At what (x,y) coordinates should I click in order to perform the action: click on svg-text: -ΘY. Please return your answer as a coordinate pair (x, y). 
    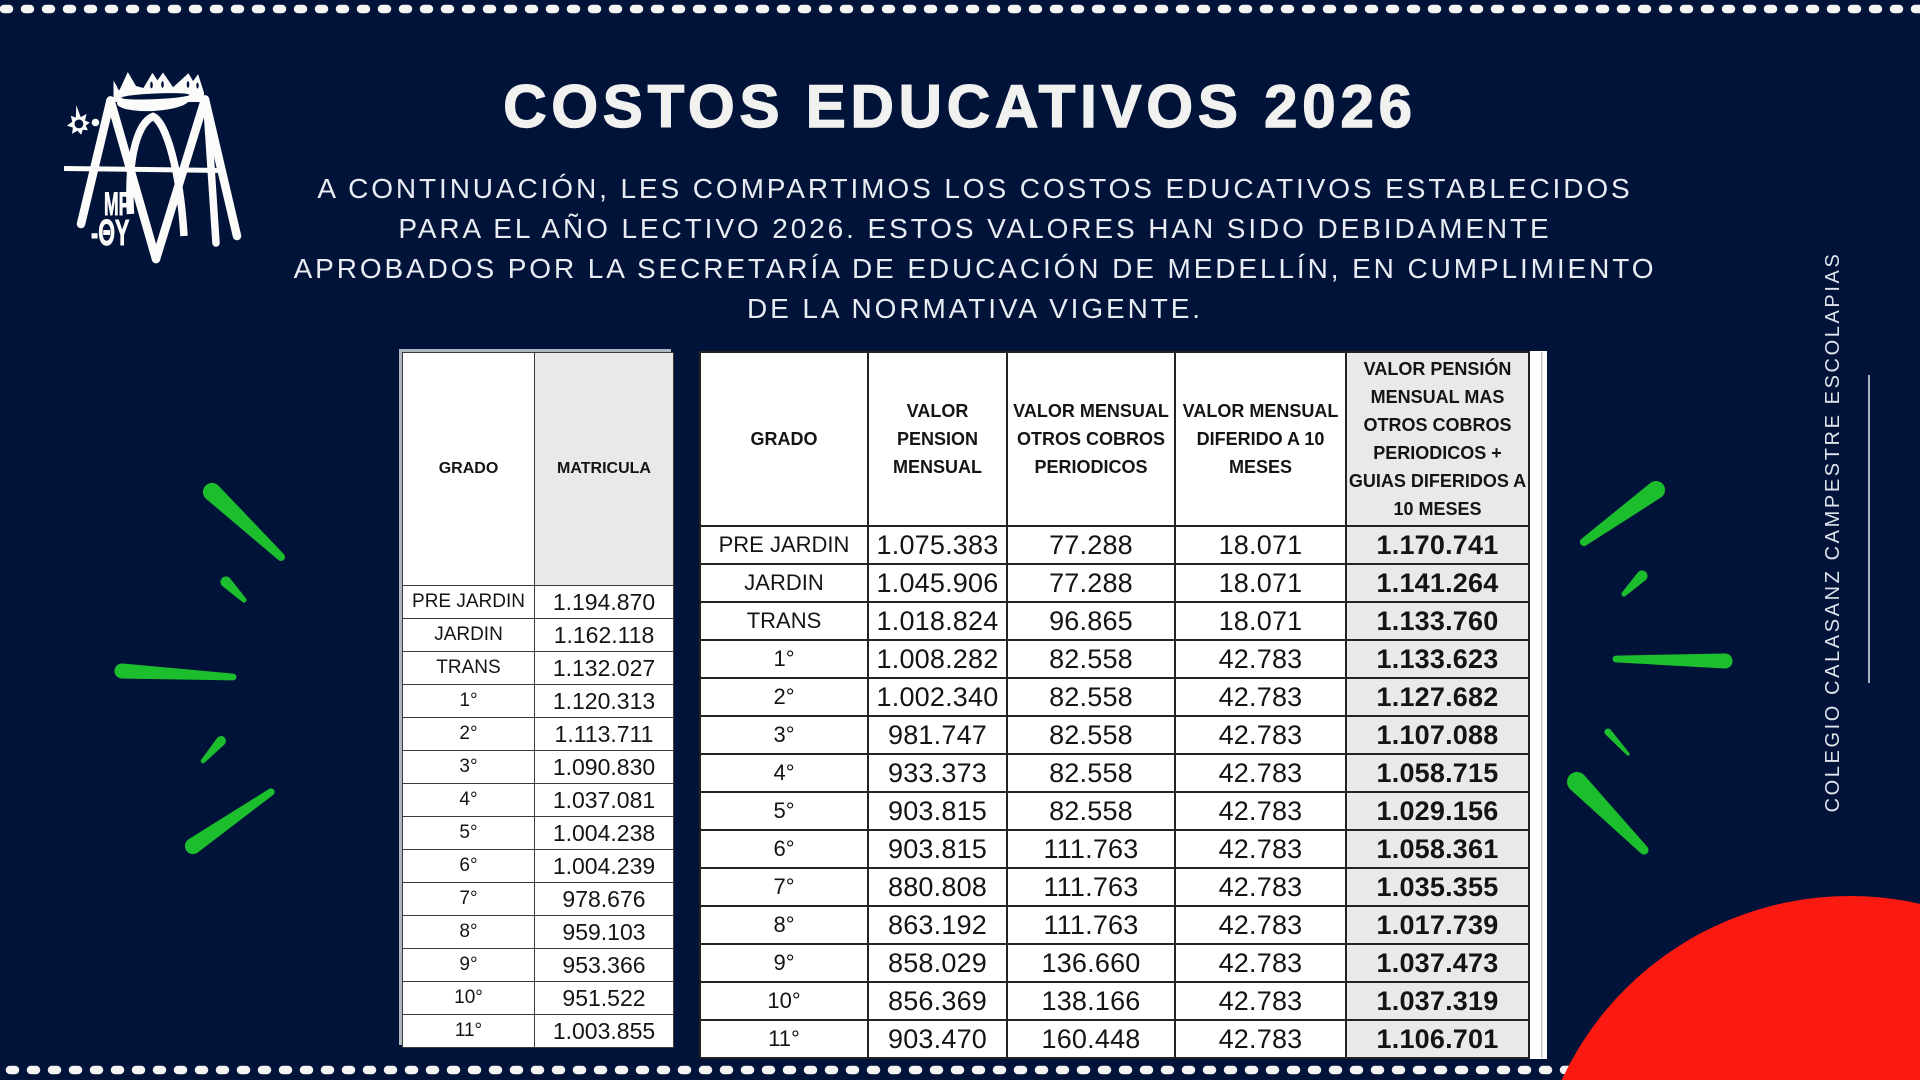
    Looking at the image, I should click on (110, 233).